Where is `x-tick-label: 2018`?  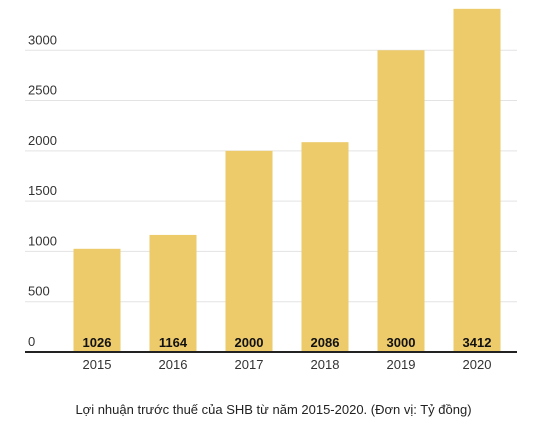
x-tick-label: 2018 is located at coordinates (325, 364).